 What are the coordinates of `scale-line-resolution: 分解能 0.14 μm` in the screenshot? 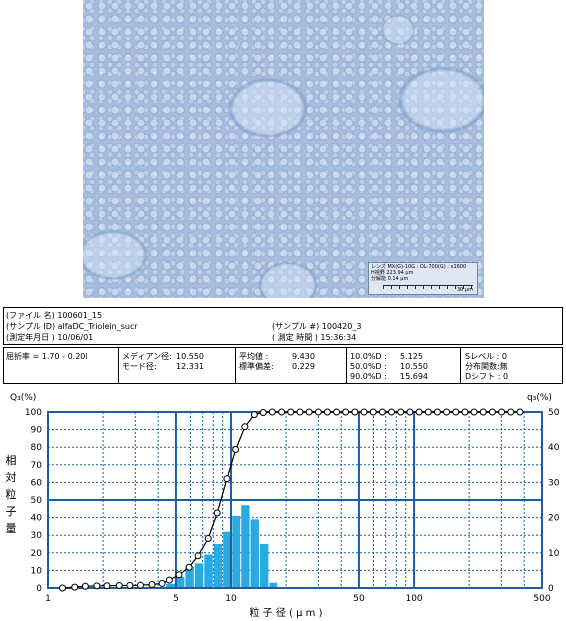 It's located at (390, 279).